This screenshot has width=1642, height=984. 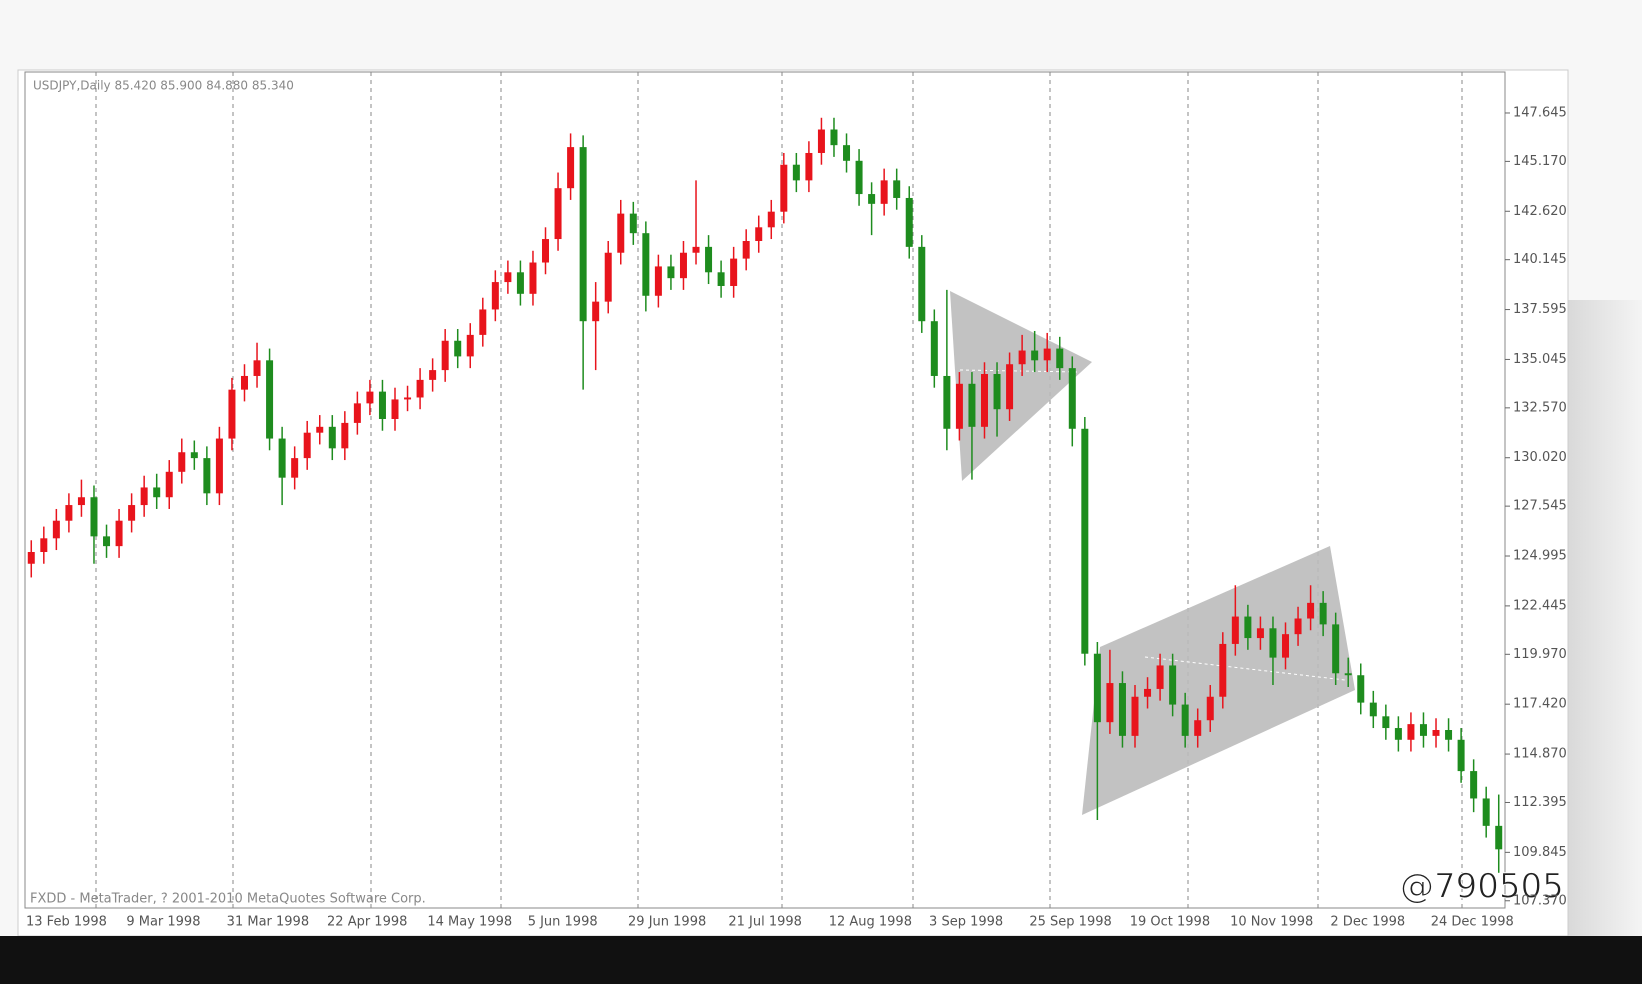 I want to click on x-tick-label: 31 Mar 1998, so click(x=268, y=922).